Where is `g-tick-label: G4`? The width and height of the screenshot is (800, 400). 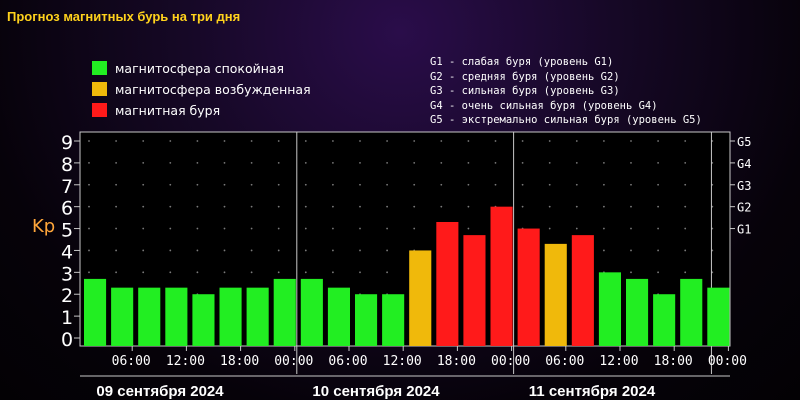 g-tick-label: G4 is located at coordinates (744, 164).